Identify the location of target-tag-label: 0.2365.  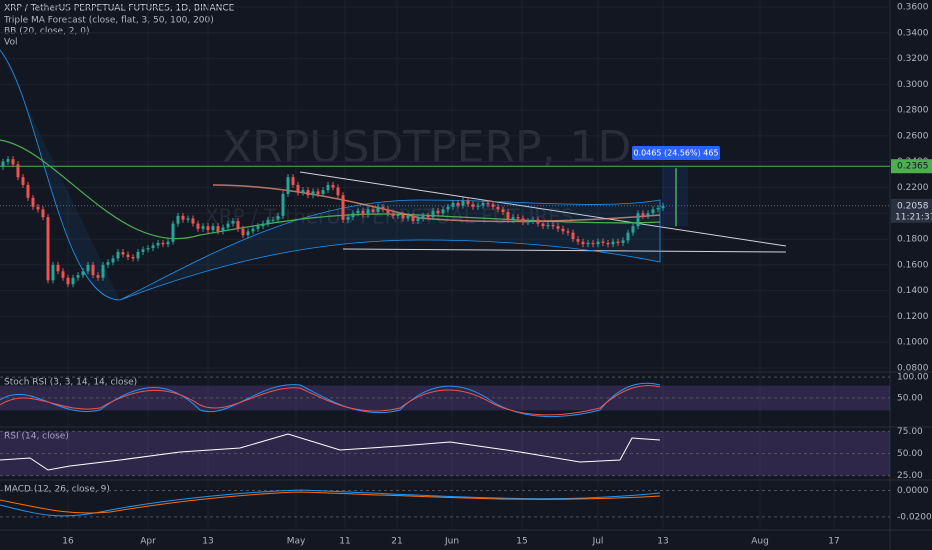
(913, 167).